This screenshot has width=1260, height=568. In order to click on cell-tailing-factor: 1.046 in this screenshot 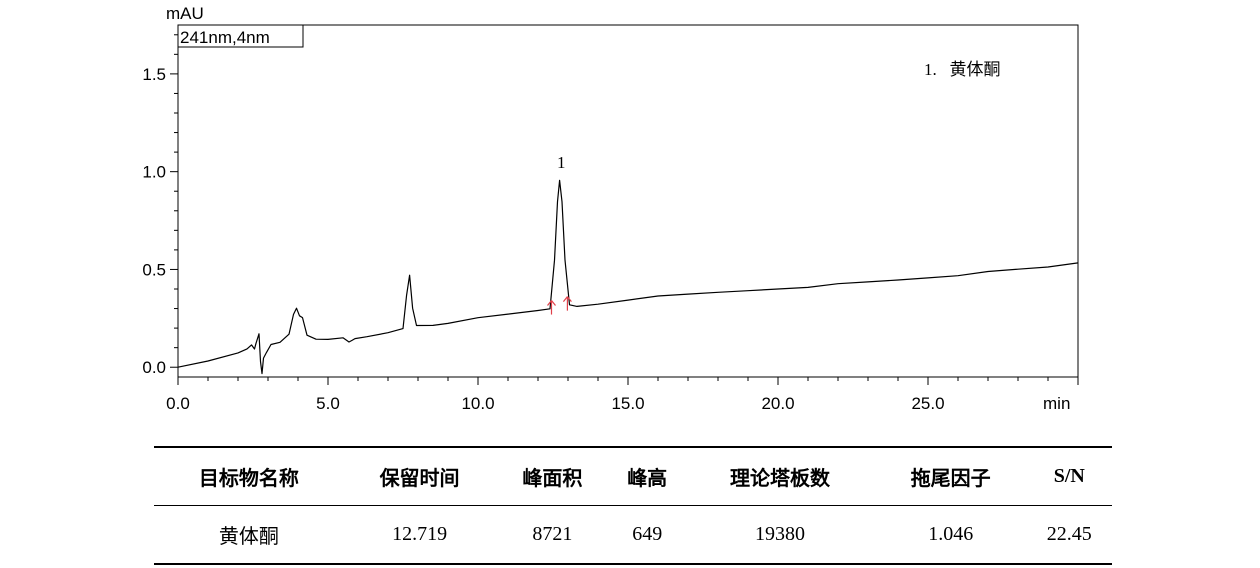, I will do `click(950, 535)`.